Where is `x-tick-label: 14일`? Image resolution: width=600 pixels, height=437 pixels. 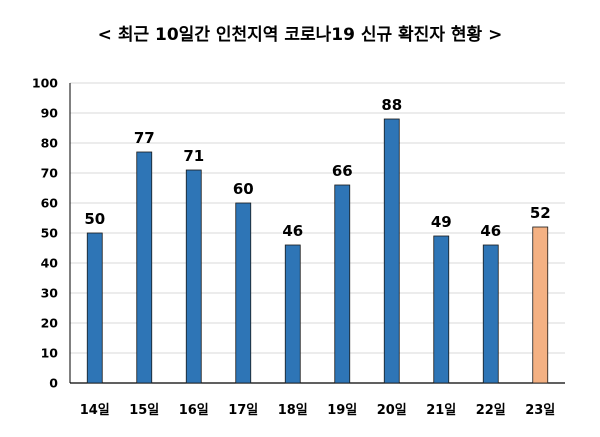 x-tick-label: 14일 is located at coordinates (95, 410).